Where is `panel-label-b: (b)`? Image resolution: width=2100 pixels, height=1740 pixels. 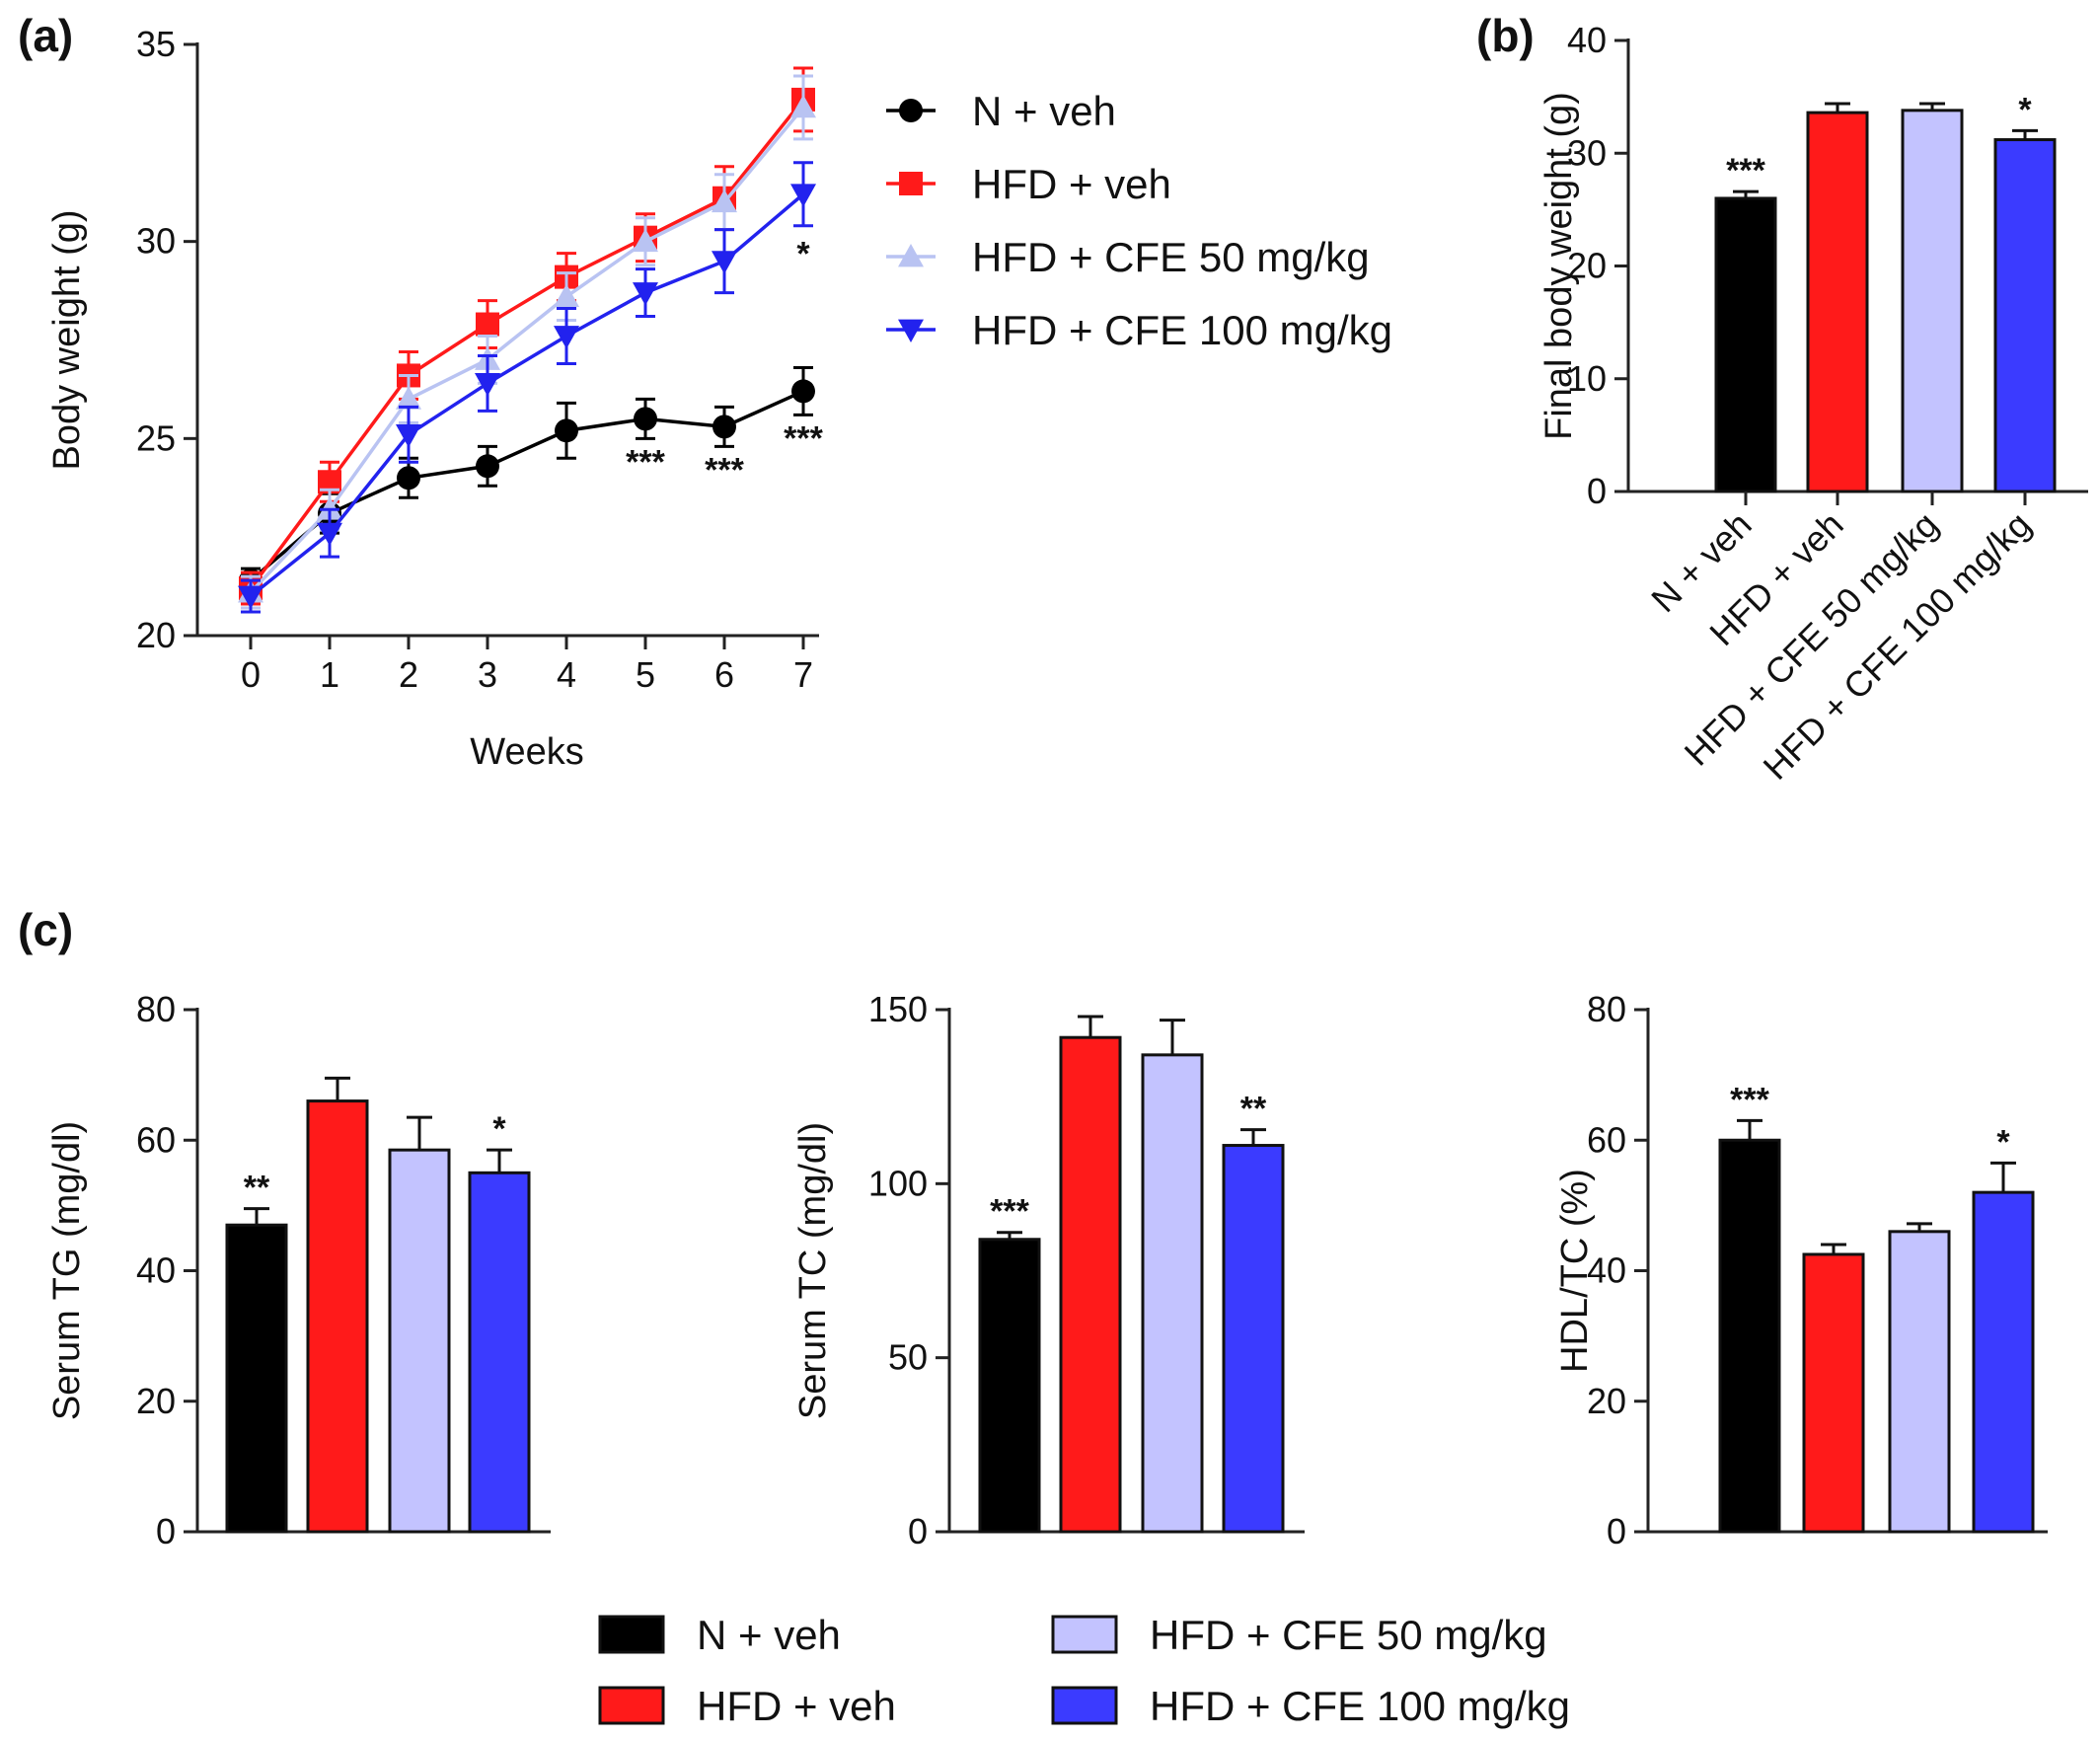 panel-label-b: (b) is located at coordinates (1505, 35).